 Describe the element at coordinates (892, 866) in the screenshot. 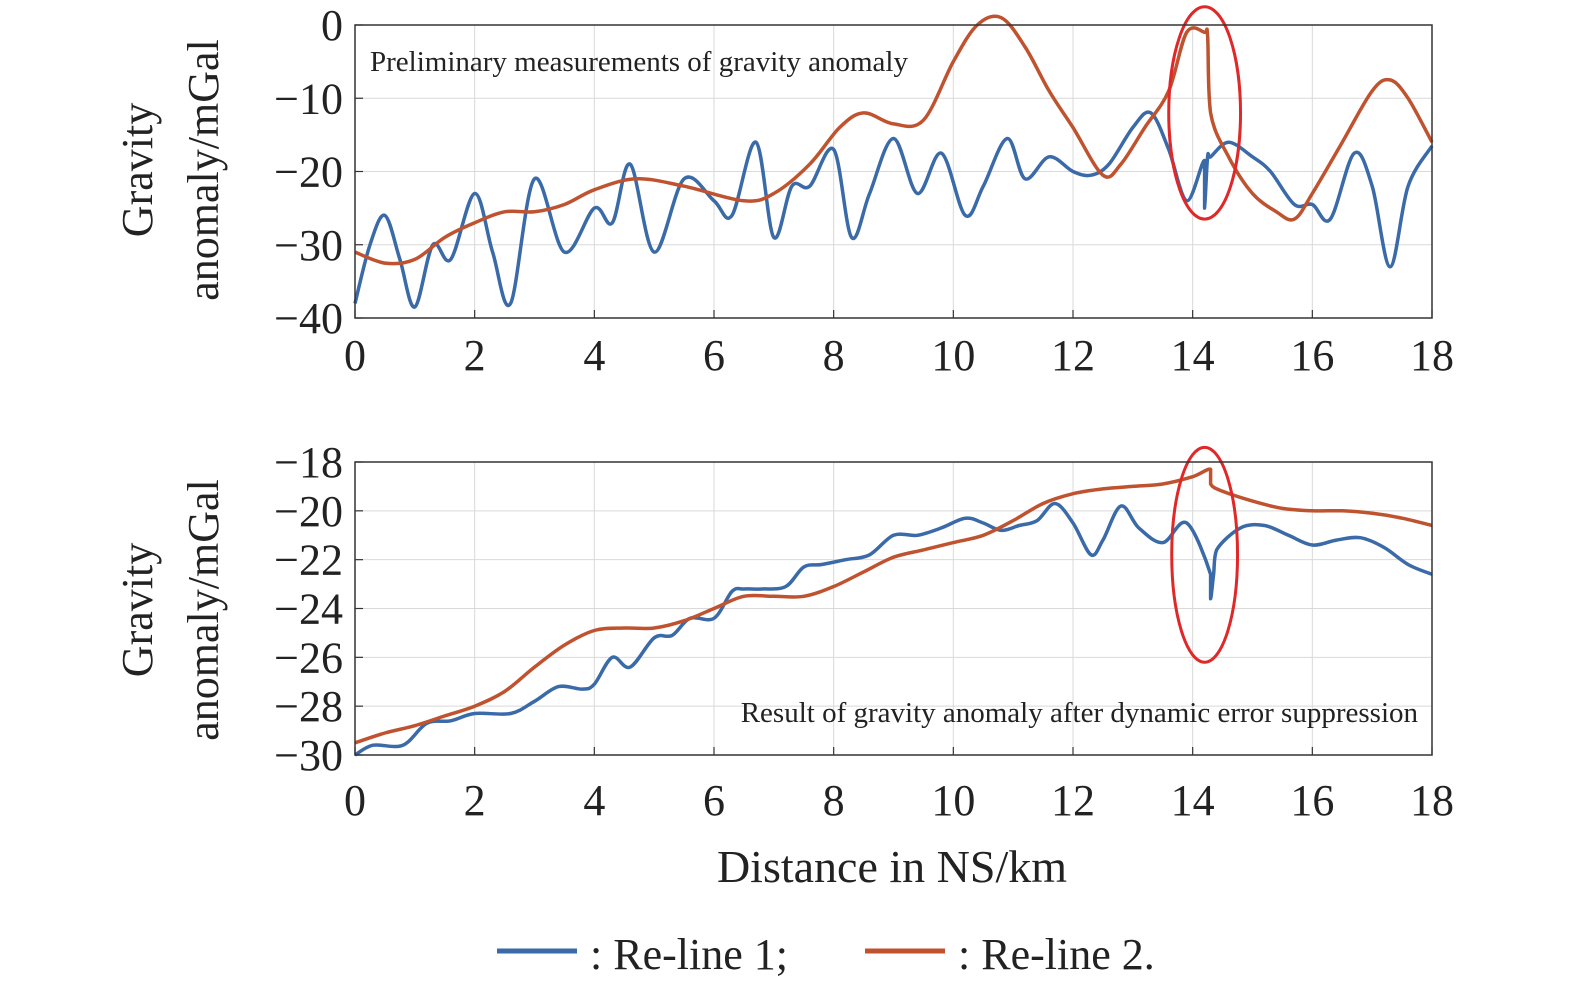

I see `bottom-chart-xlabel: Distance in NS/km` at that location.